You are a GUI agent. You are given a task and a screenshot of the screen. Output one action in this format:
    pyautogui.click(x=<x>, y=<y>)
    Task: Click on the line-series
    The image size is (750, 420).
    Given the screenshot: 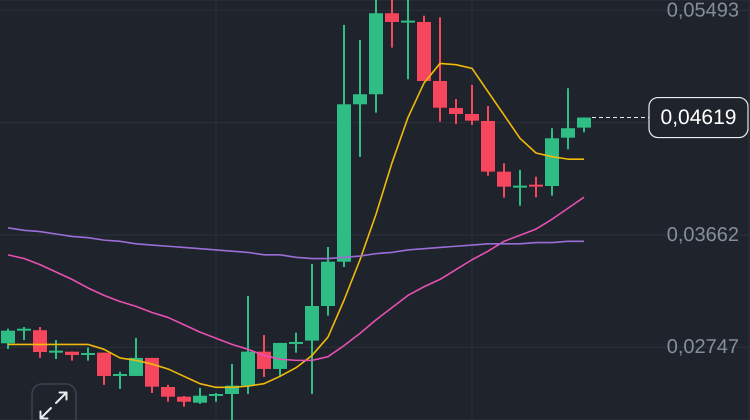 What is the action you would take?
    pyautogui.click(x=296, y=243)
    